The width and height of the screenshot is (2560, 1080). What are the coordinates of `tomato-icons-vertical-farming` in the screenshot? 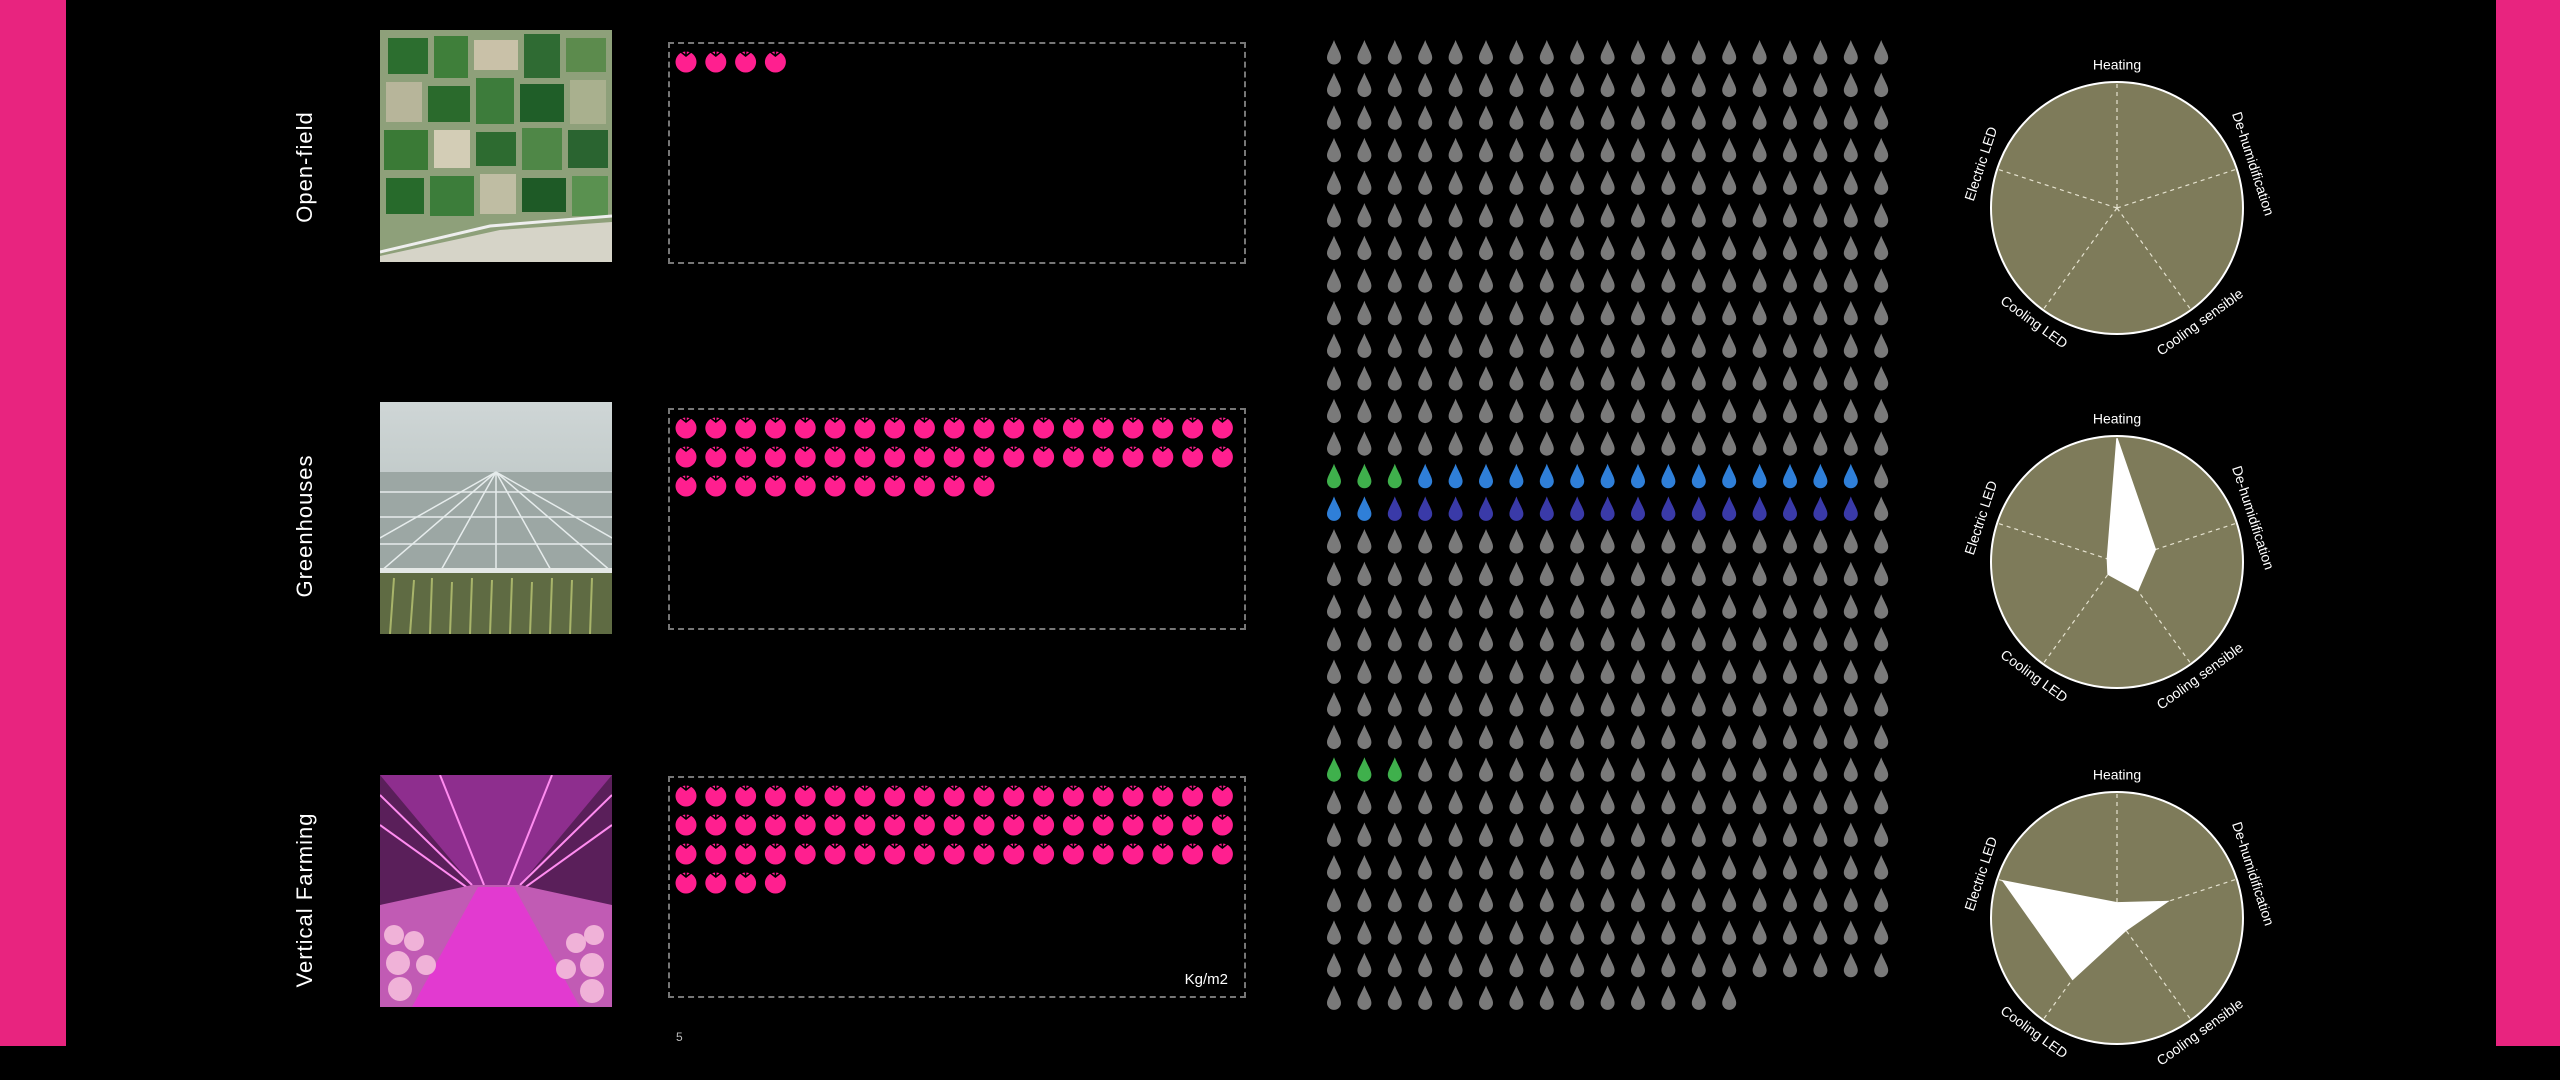 It's located at (954, 838).